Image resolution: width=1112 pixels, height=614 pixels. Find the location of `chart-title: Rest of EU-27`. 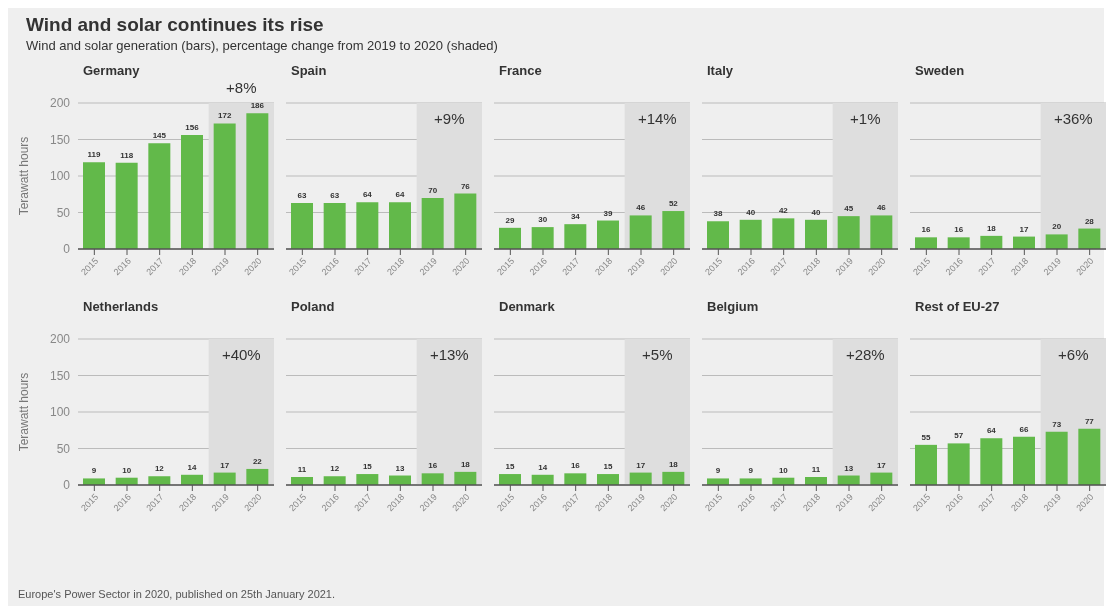

chart-title: Rest of EU-27 is located at coordinates (958, 307).